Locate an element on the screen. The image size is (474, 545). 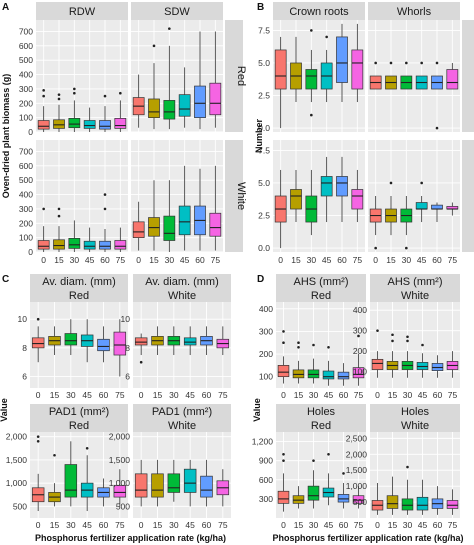
strip-measure-label-C: PAD1 (mm²) is located at coordinates (79, 412).